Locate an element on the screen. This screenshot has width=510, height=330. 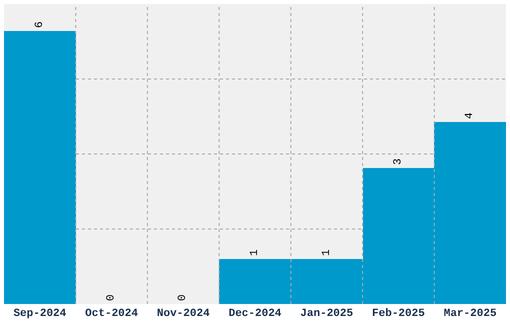
x-tick-label: Oct-2024 is located at coordinates (111, 314).